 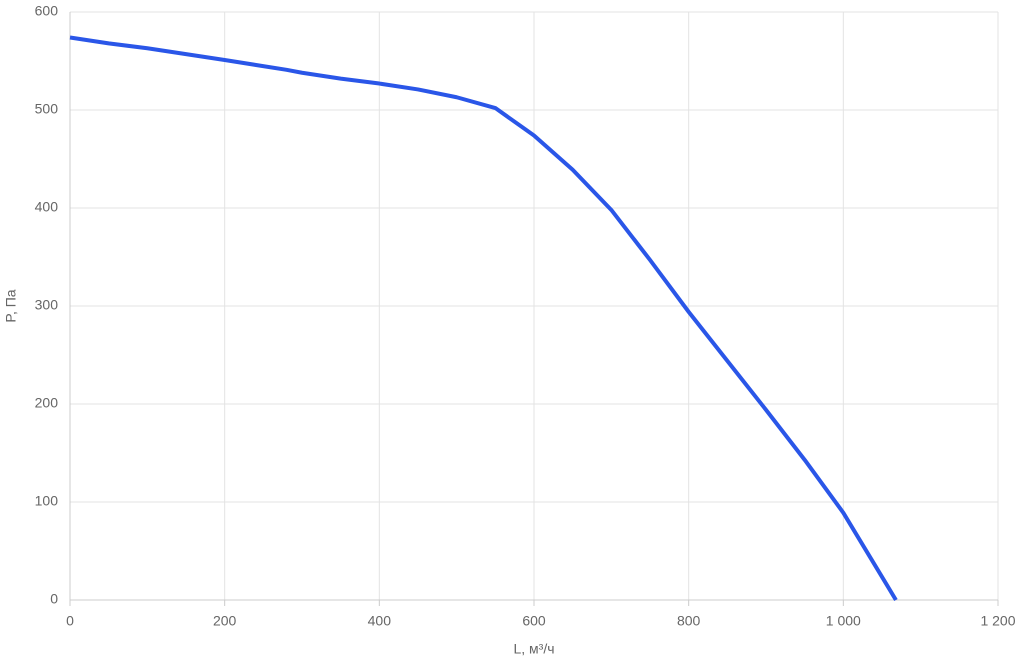 What do you see at coordinates (47, 109) in the screenshot?
I see `y-tick-label: 500` at bounding box center [47, 109].